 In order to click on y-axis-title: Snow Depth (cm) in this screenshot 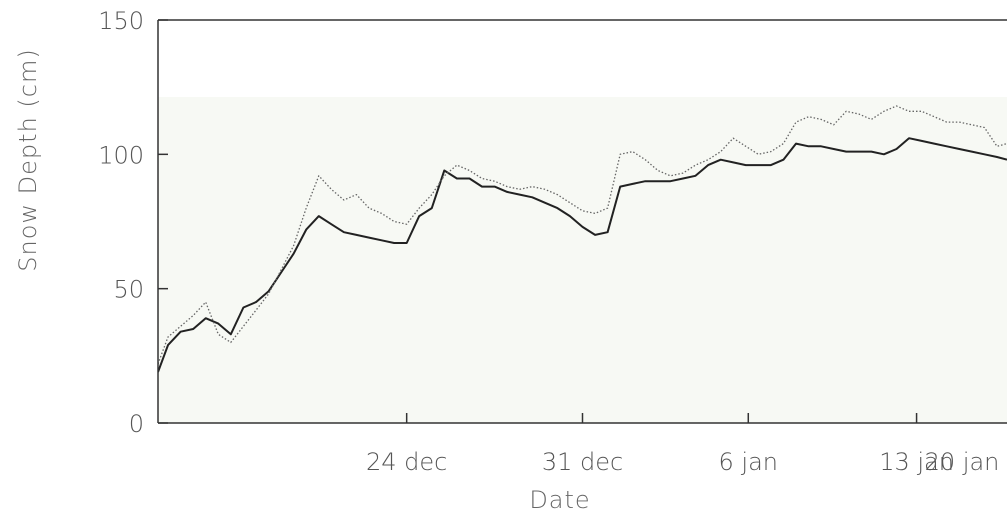, I will do `click(28, 159)`.